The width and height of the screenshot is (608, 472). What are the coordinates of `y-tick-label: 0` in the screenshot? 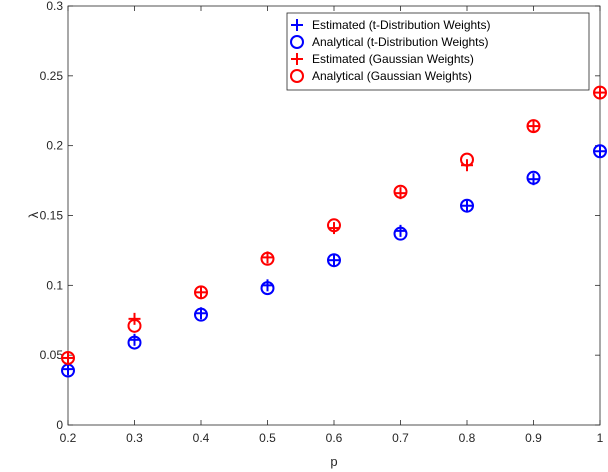 It's located at (59, 425).